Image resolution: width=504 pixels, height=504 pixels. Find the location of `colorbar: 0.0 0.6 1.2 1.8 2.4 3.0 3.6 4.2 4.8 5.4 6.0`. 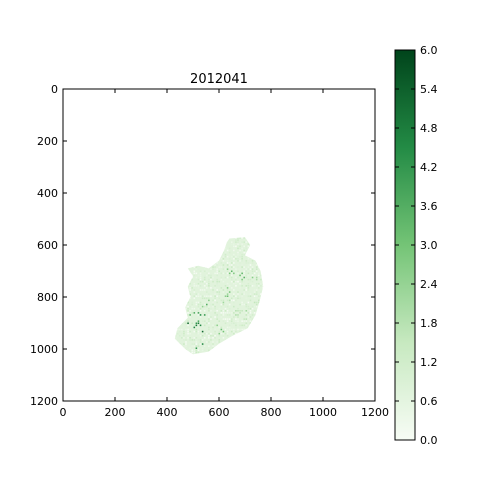

colorbar: 0.0 0.6 1.2 1.8 2.4 3.0 3.6 4.2 4.8 5.4 6.0 is located at coordinates (416, 245).